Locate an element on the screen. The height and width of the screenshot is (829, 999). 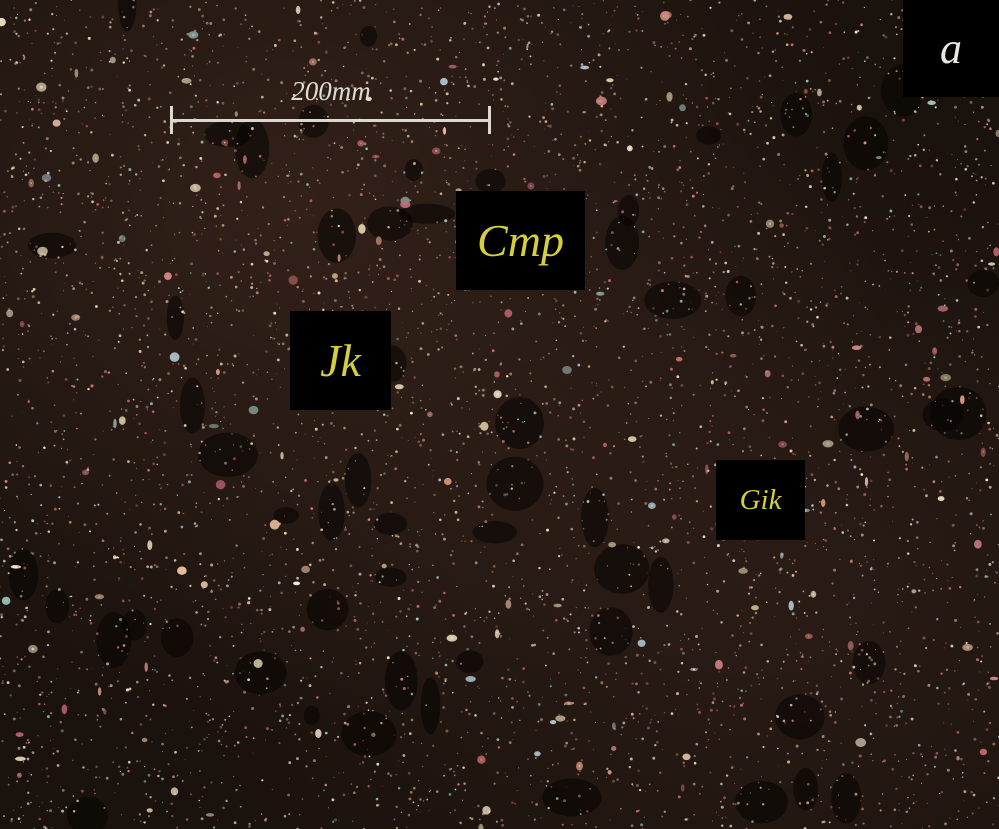
mineral-label-jk: Jk is located at coordinates (340, 360).